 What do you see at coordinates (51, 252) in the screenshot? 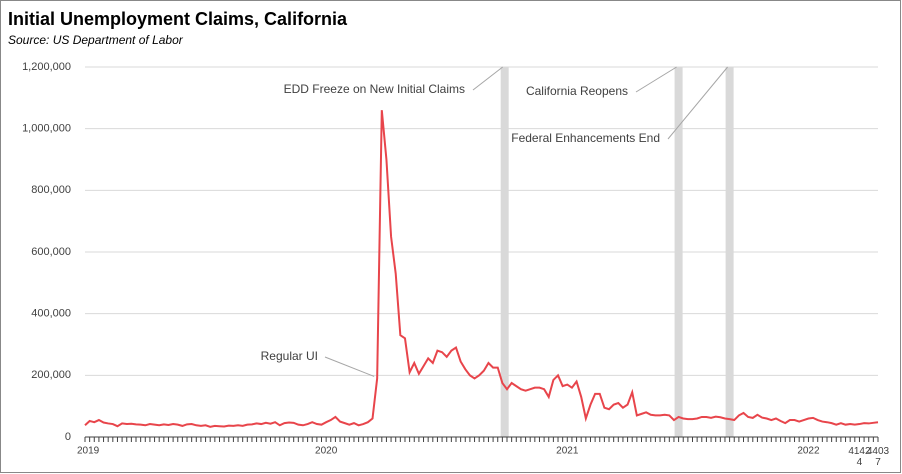
I see `y-tick-label: 600,000` at bounding box center [51, 252].